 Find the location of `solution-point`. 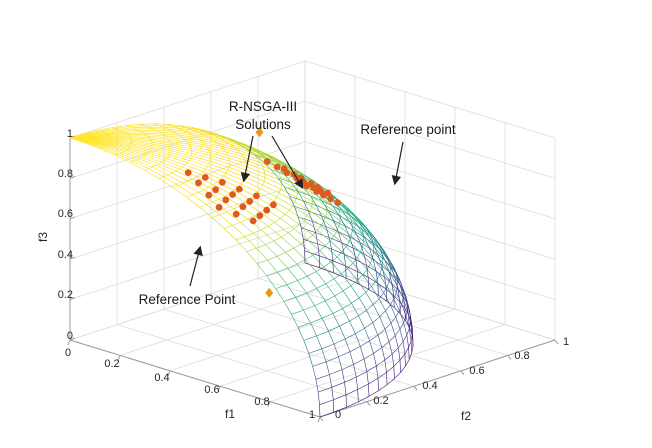

solution-point is located at coordinates (323, 195).